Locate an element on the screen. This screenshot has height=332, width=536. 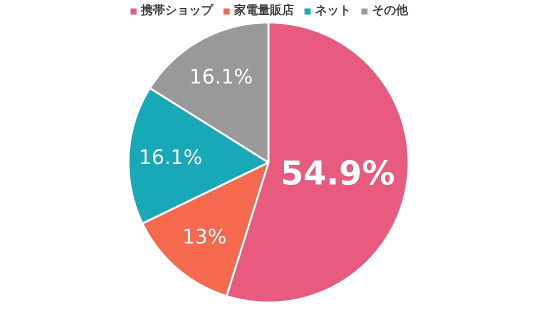
data-label: 54.9% is located at coordinates (337, 173).